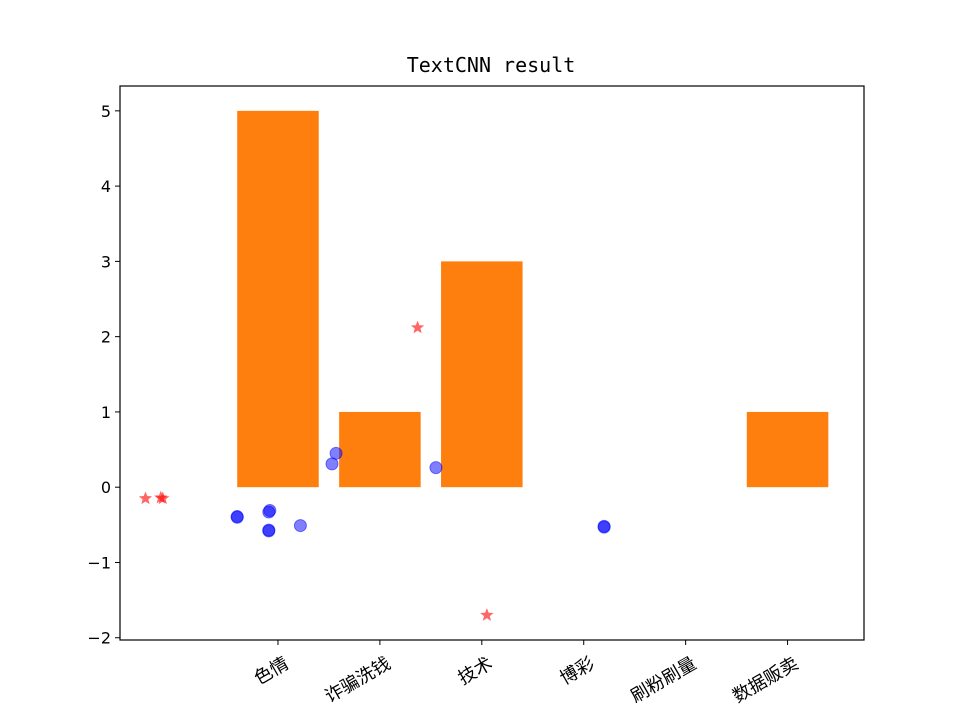 Image resolution: width=960 pixels, height=720 pixels. What do you see at coordinates (106, 487) in the screenshot?
I see `y-tick-label: 0` at bounding box center [106, 487].